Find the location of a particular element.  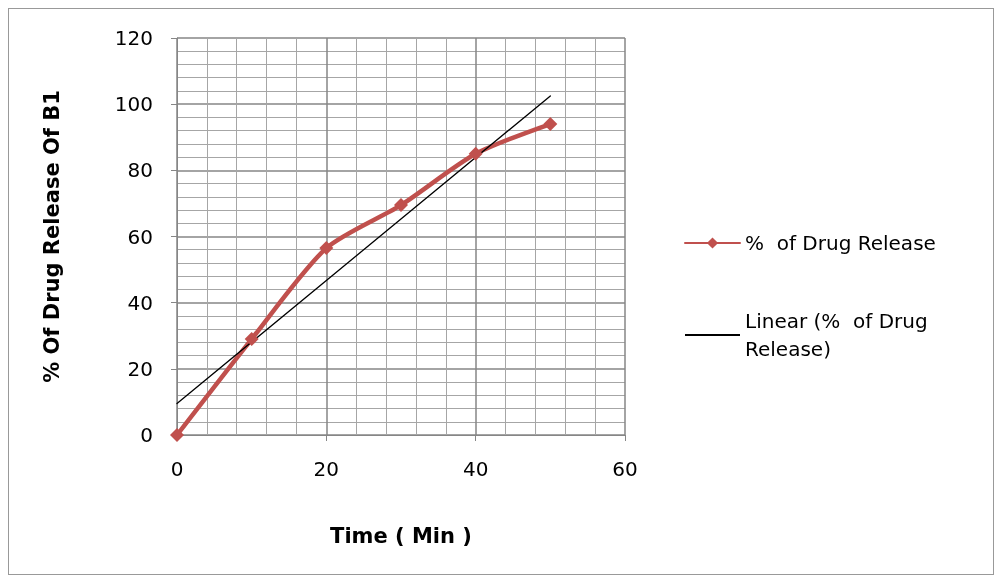

legend-label: Linear (% of Drug Release) is located at coordinates (840, 335).